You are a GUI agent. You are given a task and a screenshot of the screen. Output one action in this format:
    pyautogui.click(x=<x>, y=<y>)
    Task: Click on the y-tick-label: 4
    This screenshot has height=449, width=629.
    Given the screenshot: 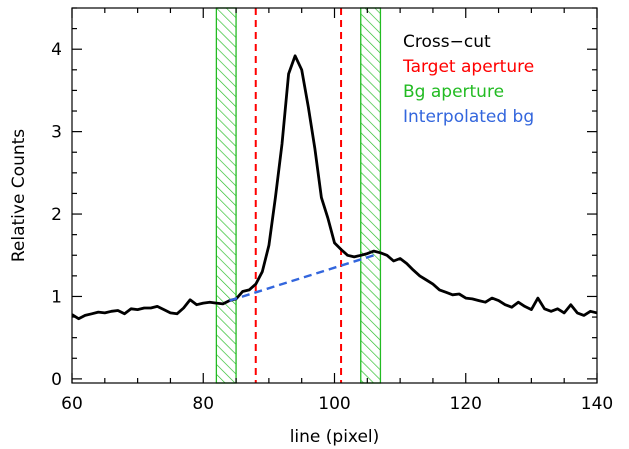 What is the action you would take?
    pyautogui.click(x=56, y=50)
    